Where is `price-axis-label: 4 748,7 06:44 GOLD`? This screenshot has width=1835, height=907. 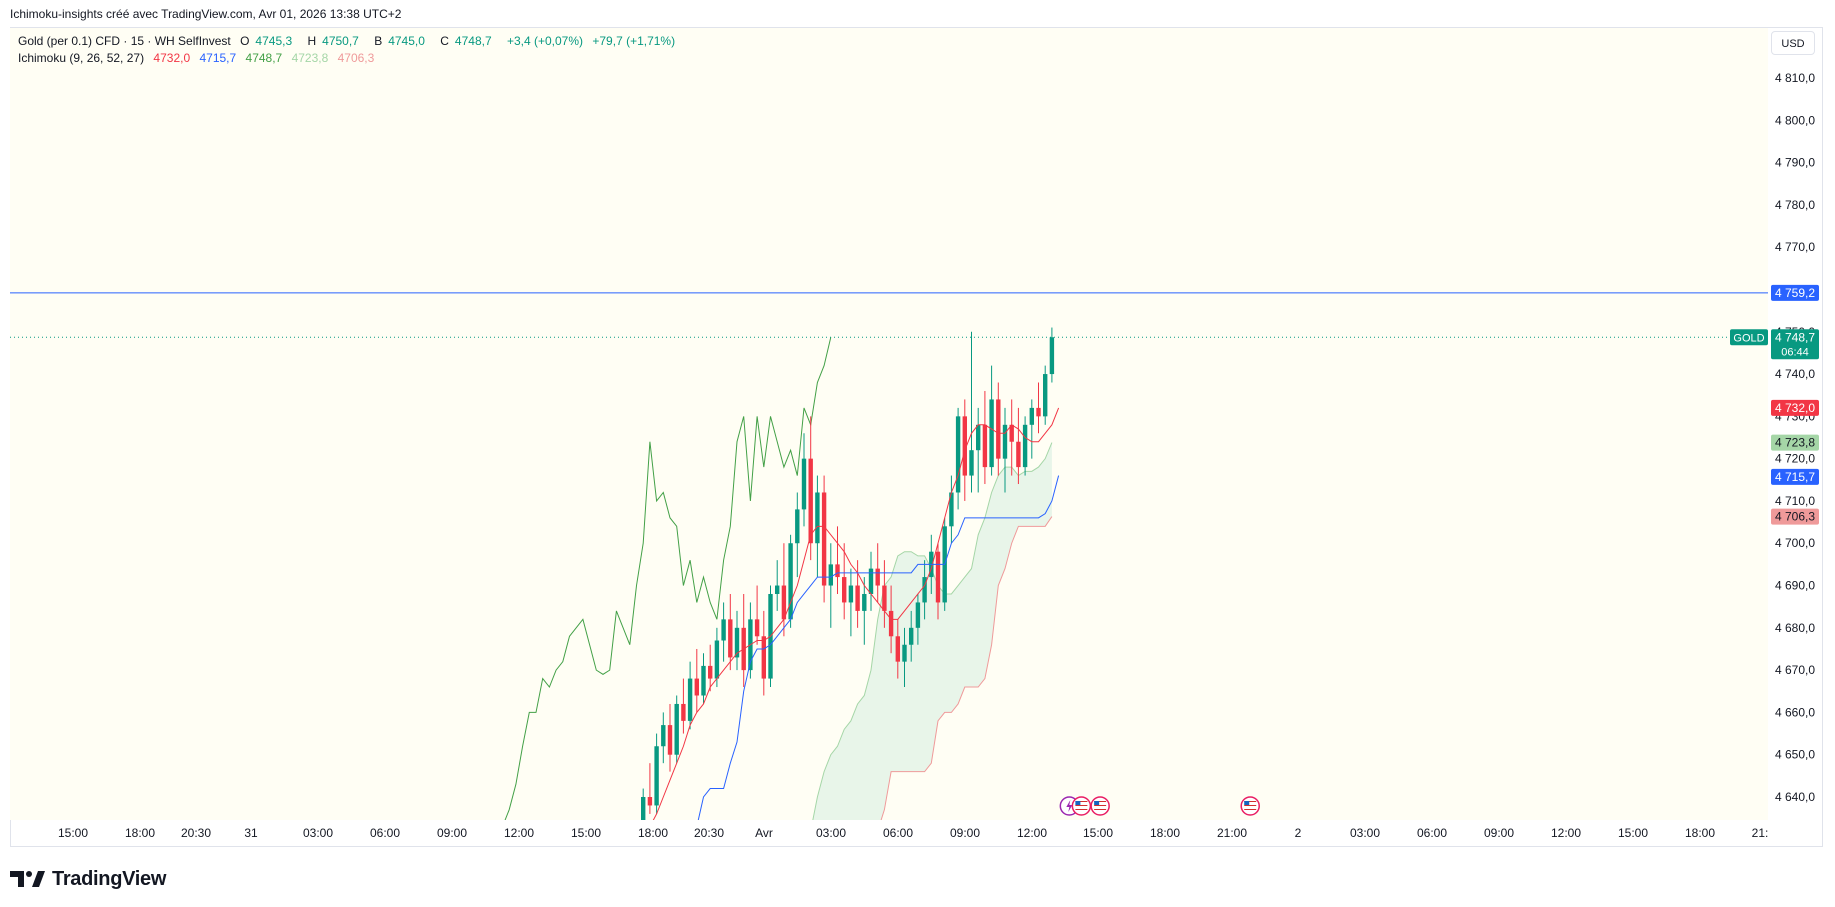 price-axis-label: 4 748,7 06:44 GOLD is located at coordinates (1774, 344).